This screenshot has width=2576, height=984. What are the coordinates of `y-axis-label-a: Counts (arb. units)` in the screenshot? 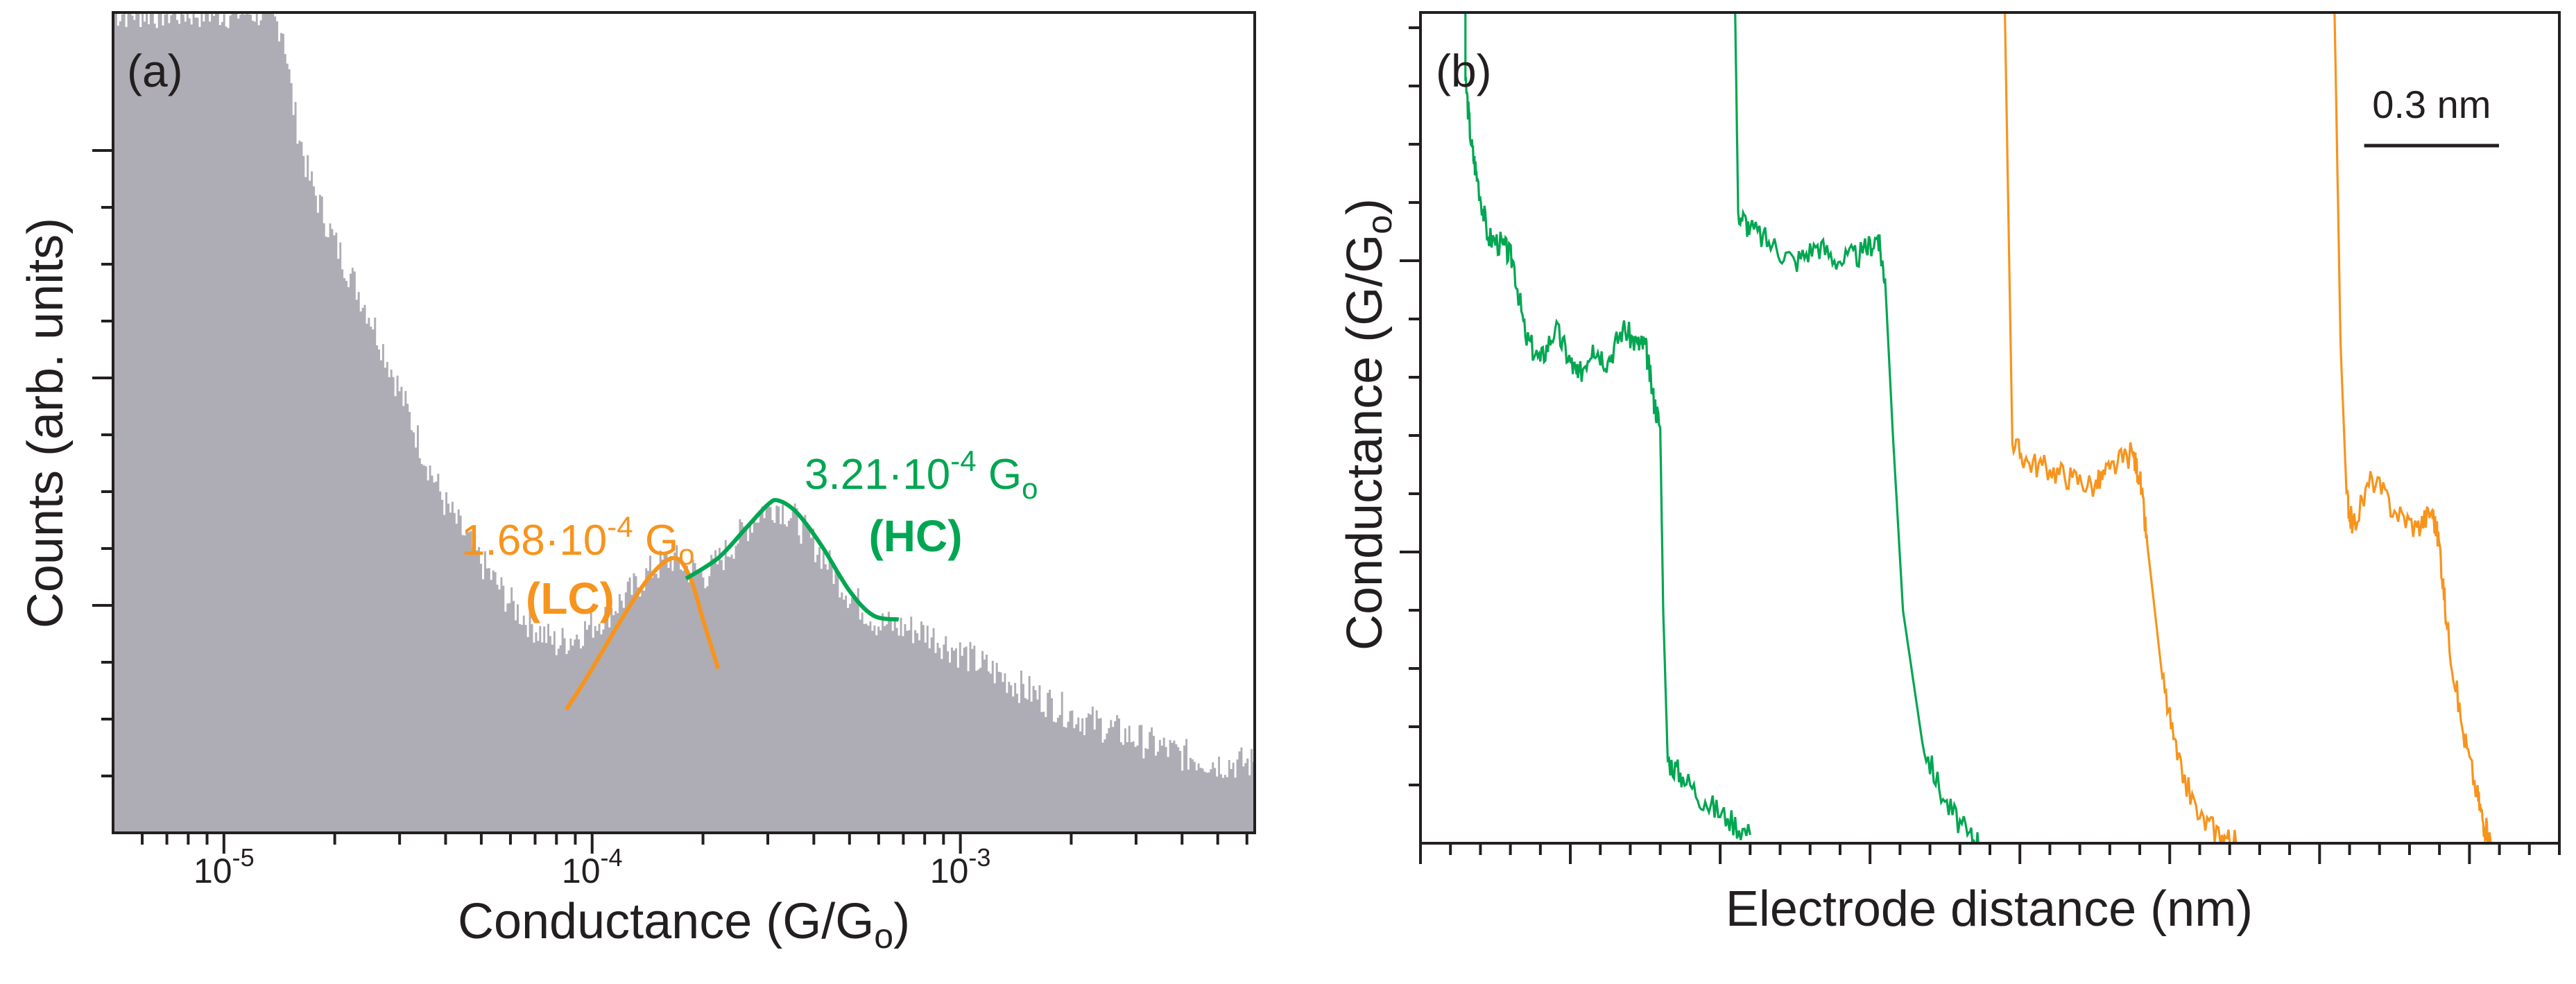 It's located at (46, 423).